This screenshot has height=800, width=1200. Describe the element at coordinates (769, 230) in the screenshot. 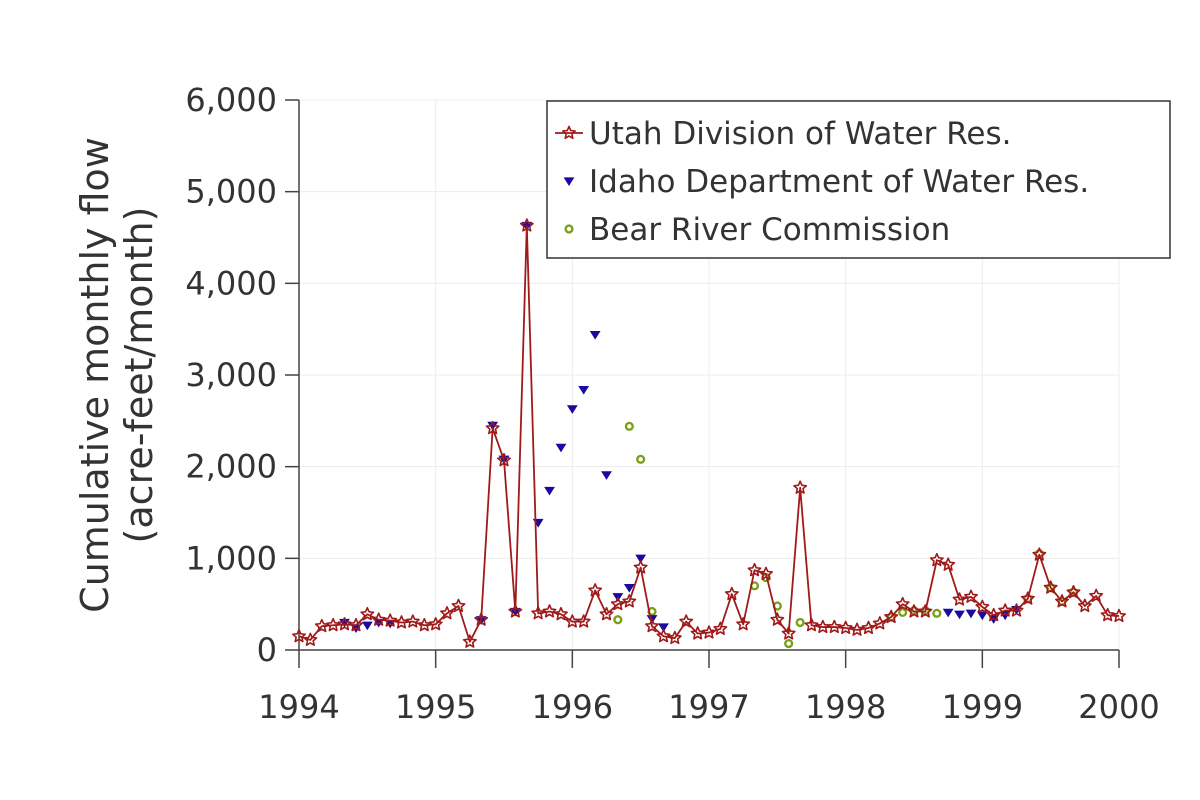

I see `legend-label: Bear River Commission` at that location.